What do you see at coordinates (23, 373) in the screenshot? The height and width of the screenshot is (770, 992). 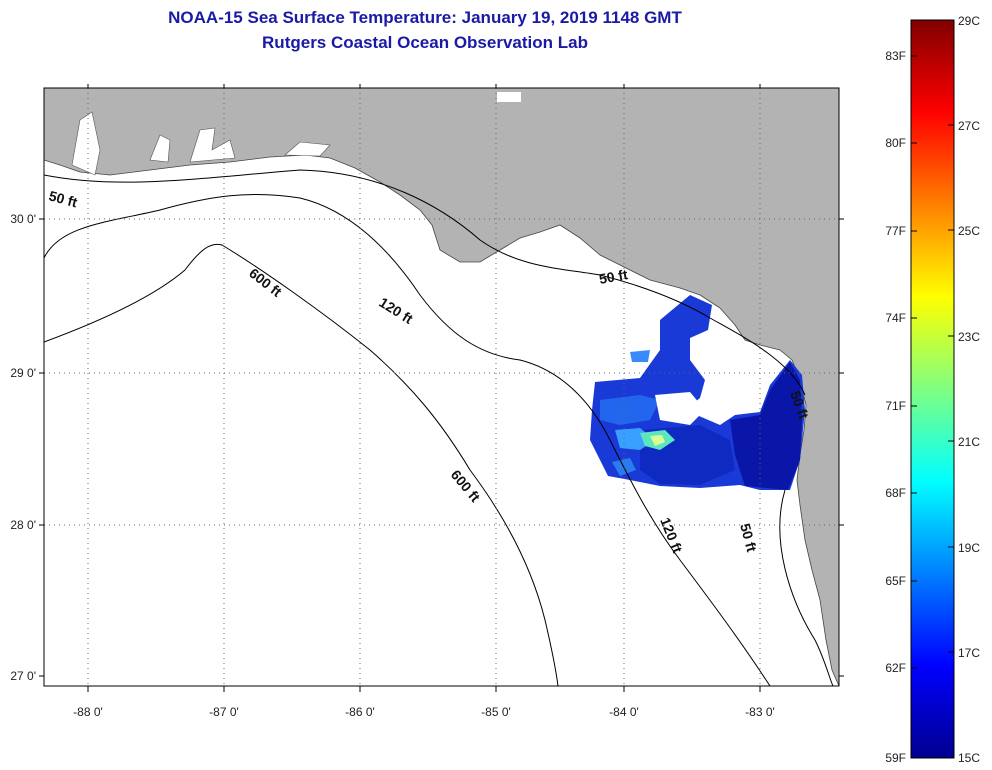 I see `lat-tick-label: 29 0'` at bounding box center [23, 373].